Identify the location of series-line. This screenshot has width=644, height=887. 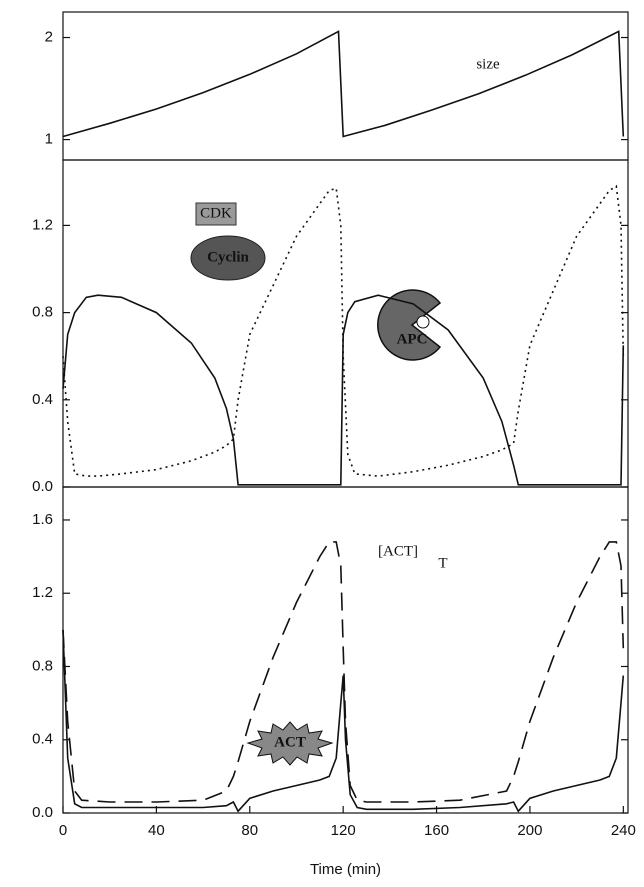
(343, 84).